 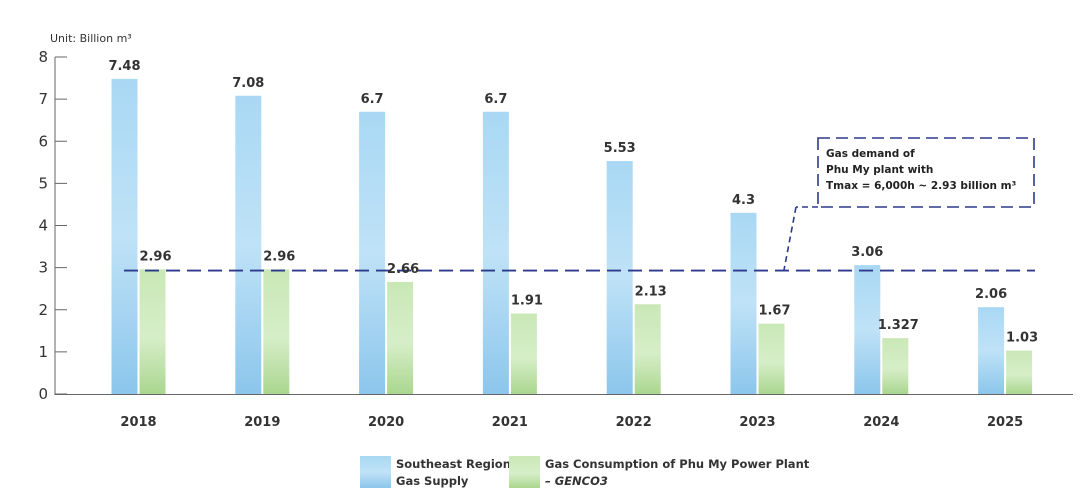 I want to click on x-tick-label: 2022, so click(x=634, y=422).